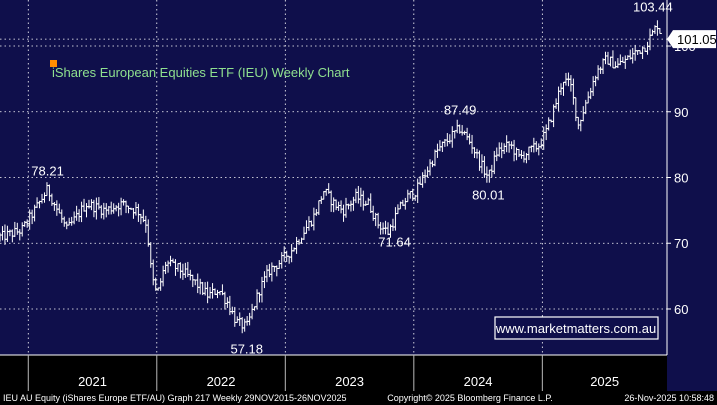  What do you see at coordinates (394, 241) in the screenshot?
I see `annotation-label: 71.64` at bounding box center [394, 241].